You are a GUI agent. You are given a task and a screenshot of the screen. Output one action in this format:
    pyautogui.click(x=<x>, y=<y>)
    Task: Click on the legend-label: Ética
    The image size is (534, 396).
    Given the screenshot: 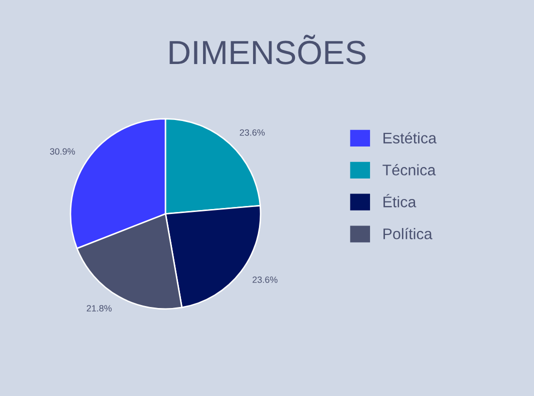 What is the action you would take?
    pyautogui.click(x=400, y=201)
    